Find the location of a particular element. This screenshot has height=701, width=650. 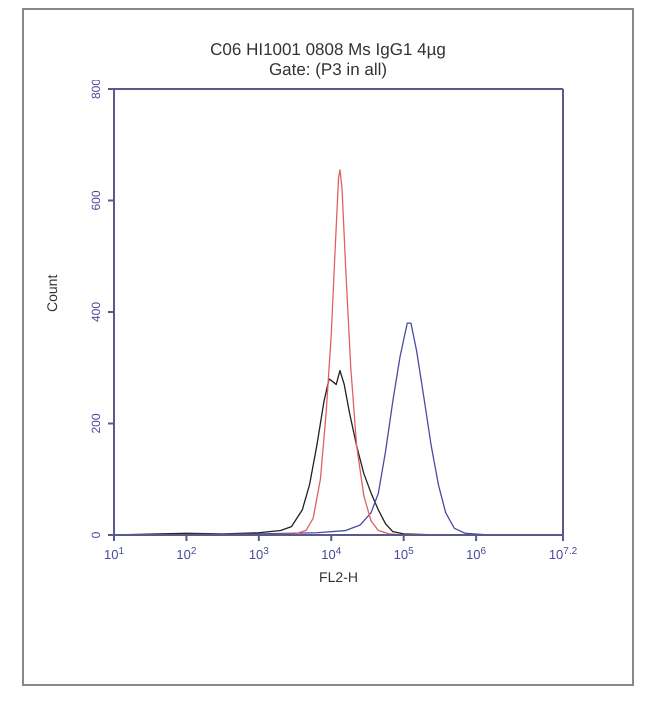

x-axis-title: FL2-H is located at coordinates (338, 577).